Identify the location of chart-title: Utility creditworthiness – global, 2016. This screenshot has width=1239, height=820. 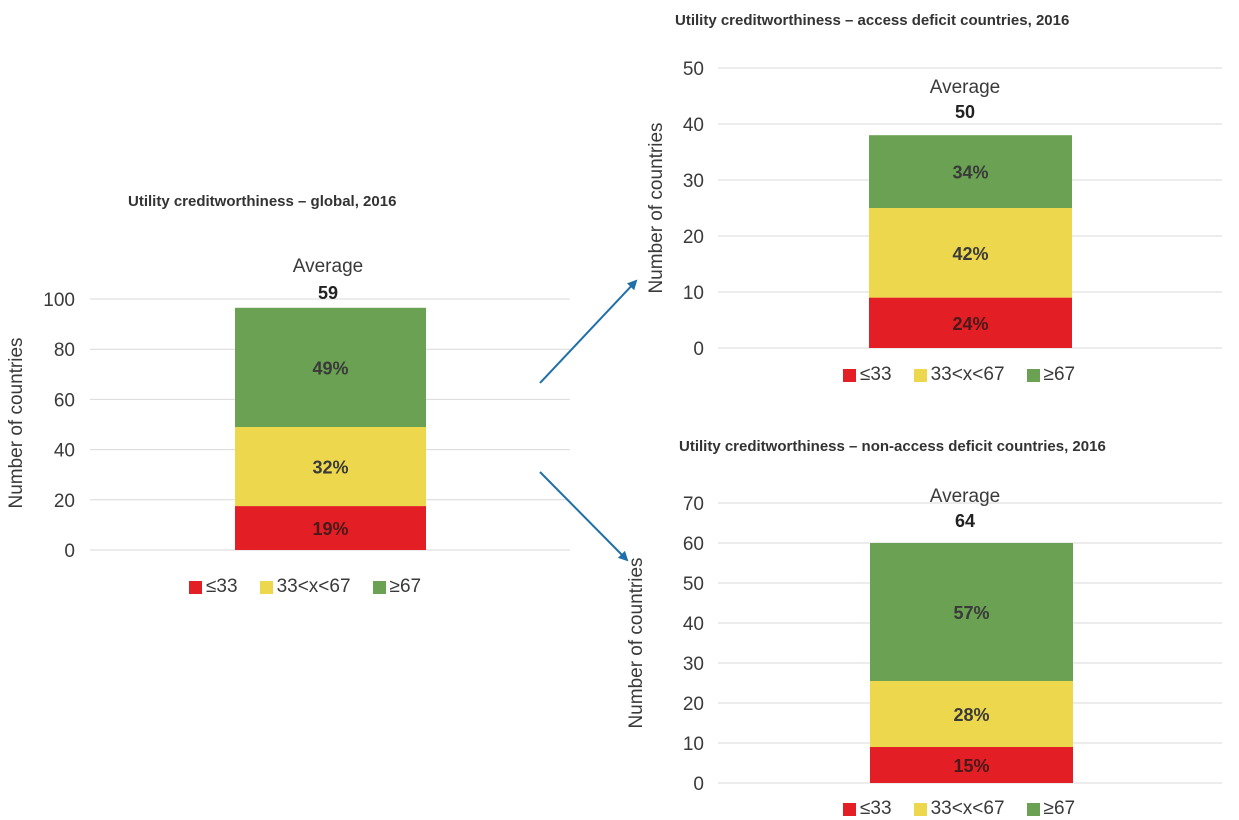
(262, 201).